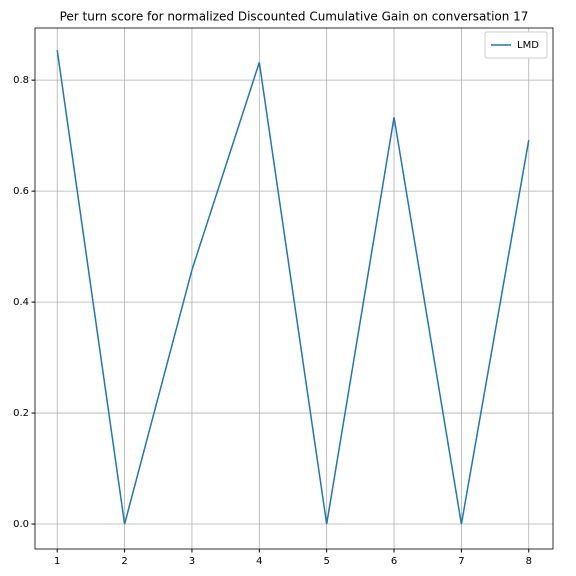 Image resolution: width=576 pixels, height=576 pixels. Describe the element at coordinates (21, 191) in the screenshot. I see `y-tick-label: 0.6` at that location.